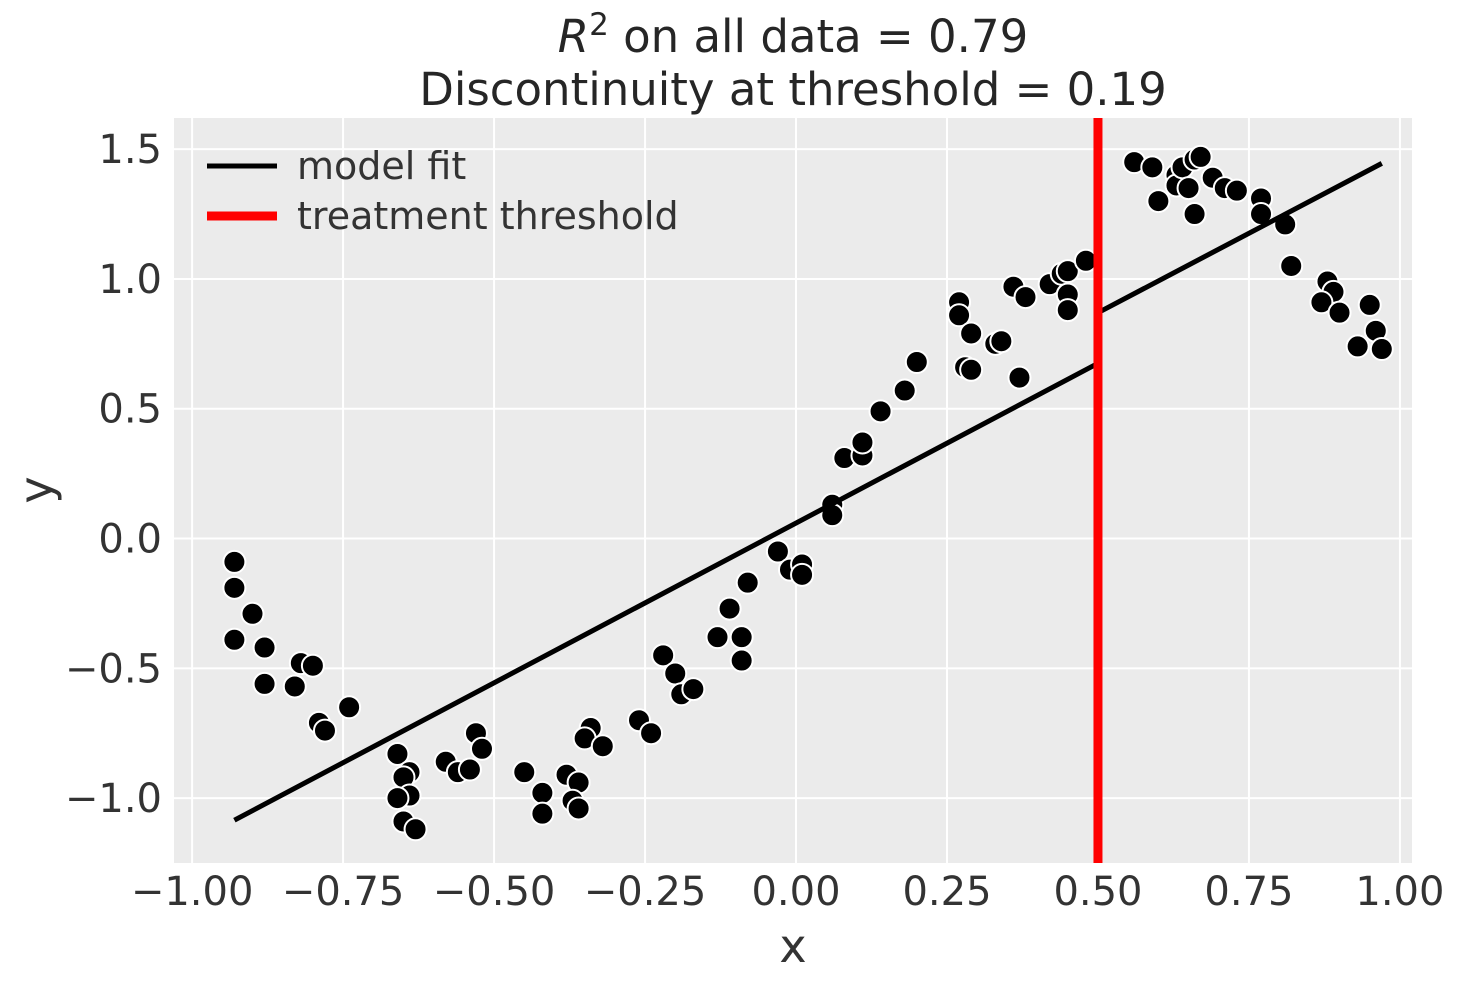  I want to click on title-superscript: 2, so click(599, 25).